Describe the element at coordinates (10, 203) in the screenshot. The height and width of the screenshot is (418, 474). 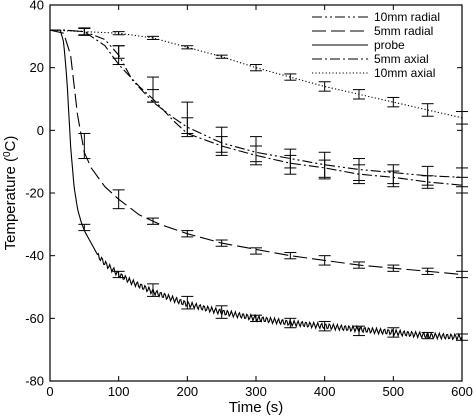
I see `y-axis-title-part: Temperature (` at that location.